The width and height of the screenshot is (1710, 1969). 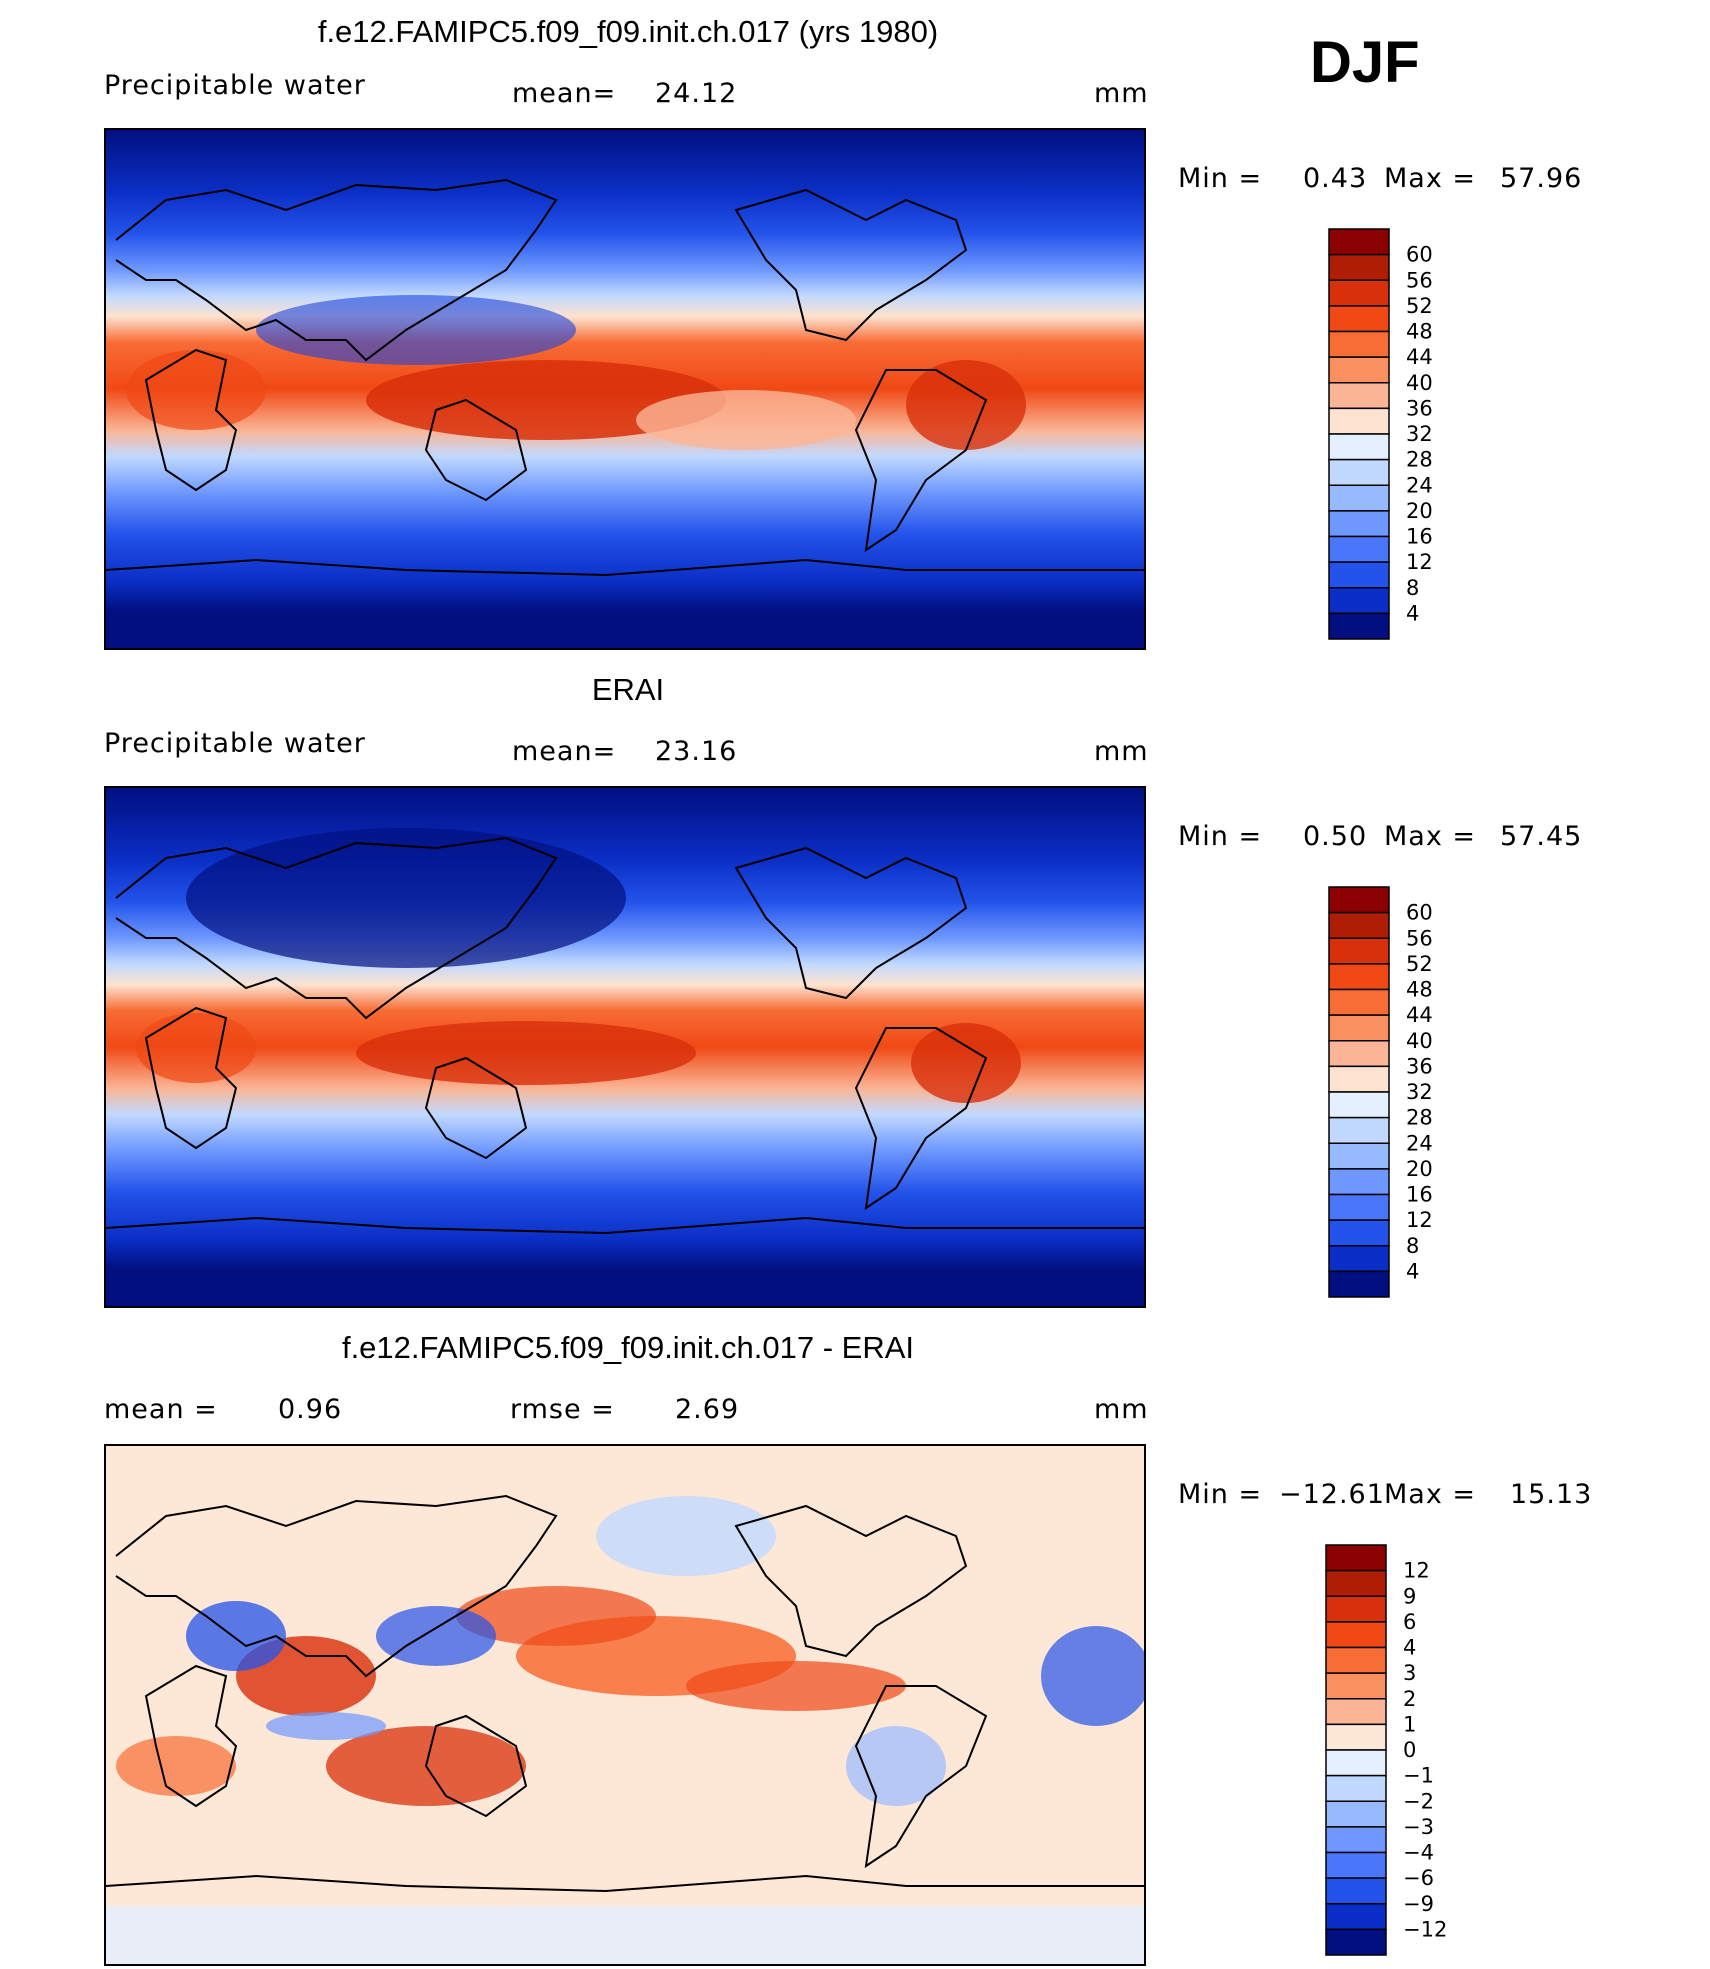 What do you see at coordinates (1418, 1827) in the screenshot?
I see `colorbar-tick-label: −3` at bounding box center [1418, 1827].